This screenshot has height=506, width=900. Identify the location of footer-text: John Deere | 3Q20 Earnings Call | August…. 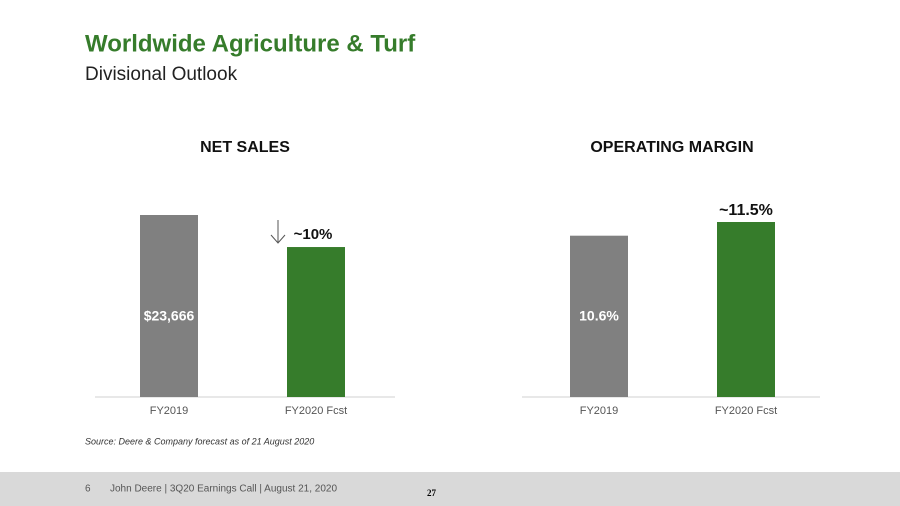
(223, 489).